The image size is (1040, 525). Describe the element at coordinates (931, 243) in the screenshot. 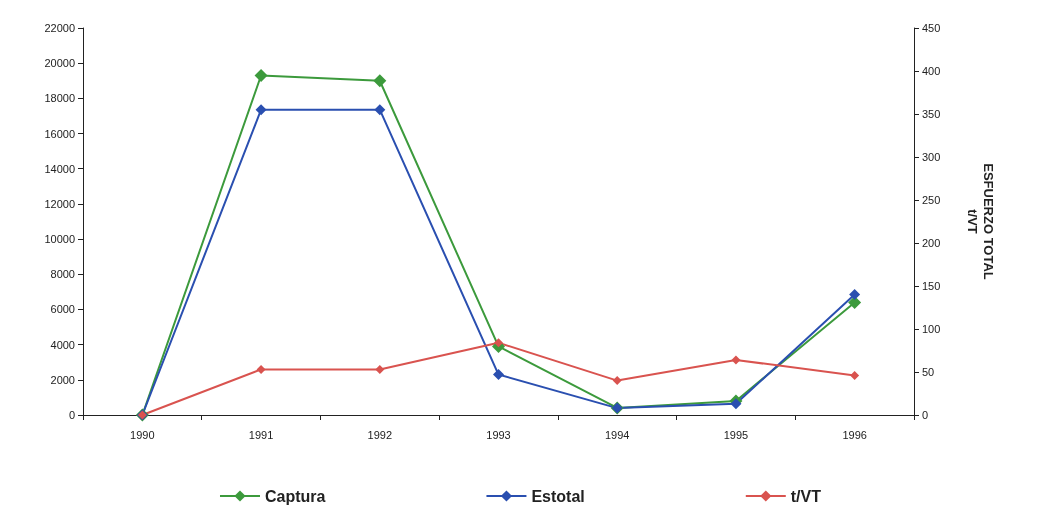

I see `y2-tick-label: 200` at that location.